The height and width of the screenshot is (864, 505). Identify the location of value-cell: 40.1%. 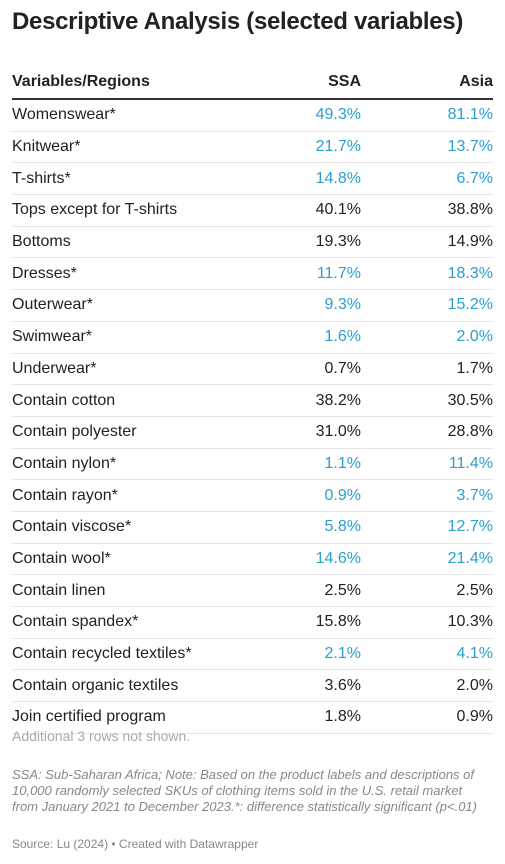
(338, 210).